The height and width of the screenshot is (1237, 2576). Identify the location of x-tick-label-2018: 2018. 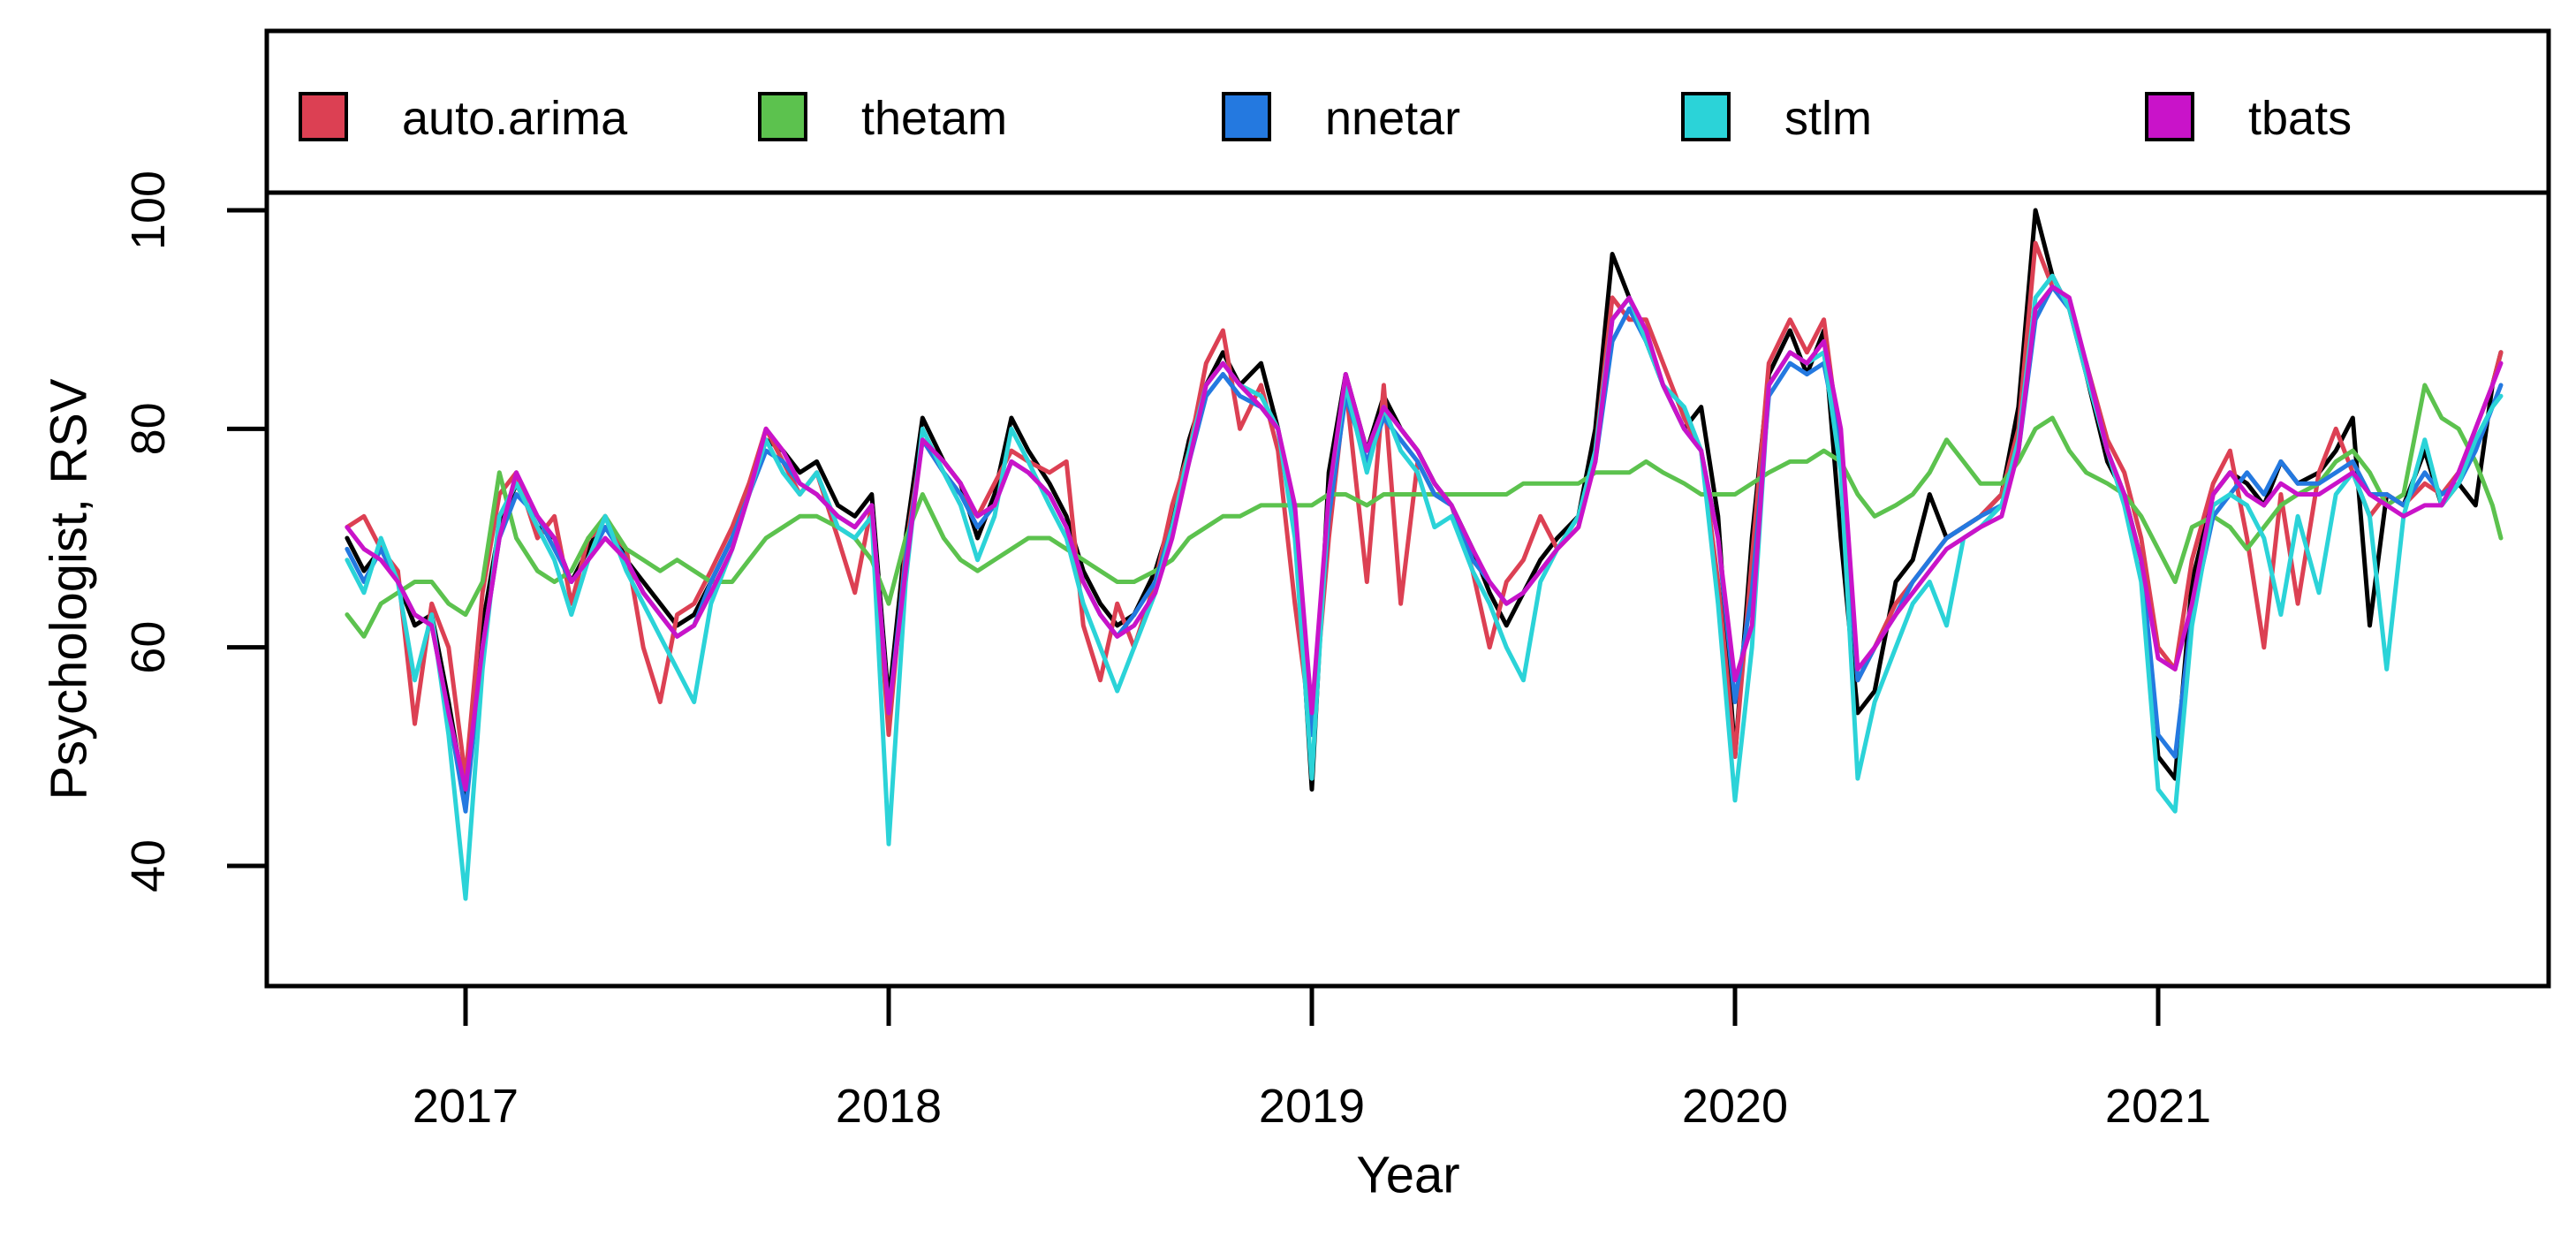
(889, 1106).